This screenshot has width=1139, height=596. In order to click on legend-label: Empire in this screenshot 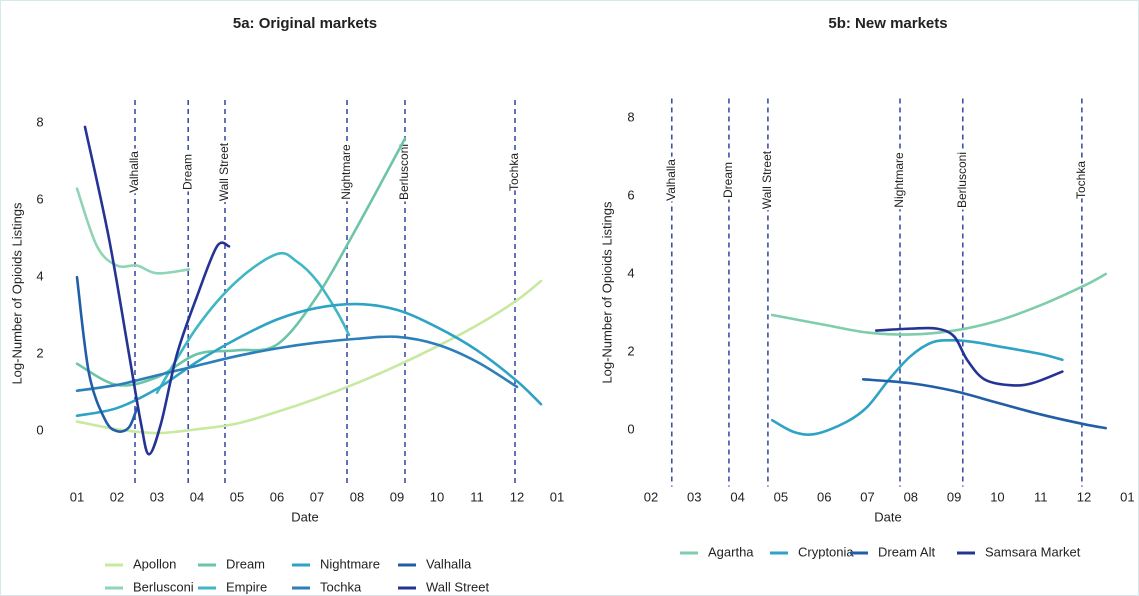, I will do `click(246, 586)`.